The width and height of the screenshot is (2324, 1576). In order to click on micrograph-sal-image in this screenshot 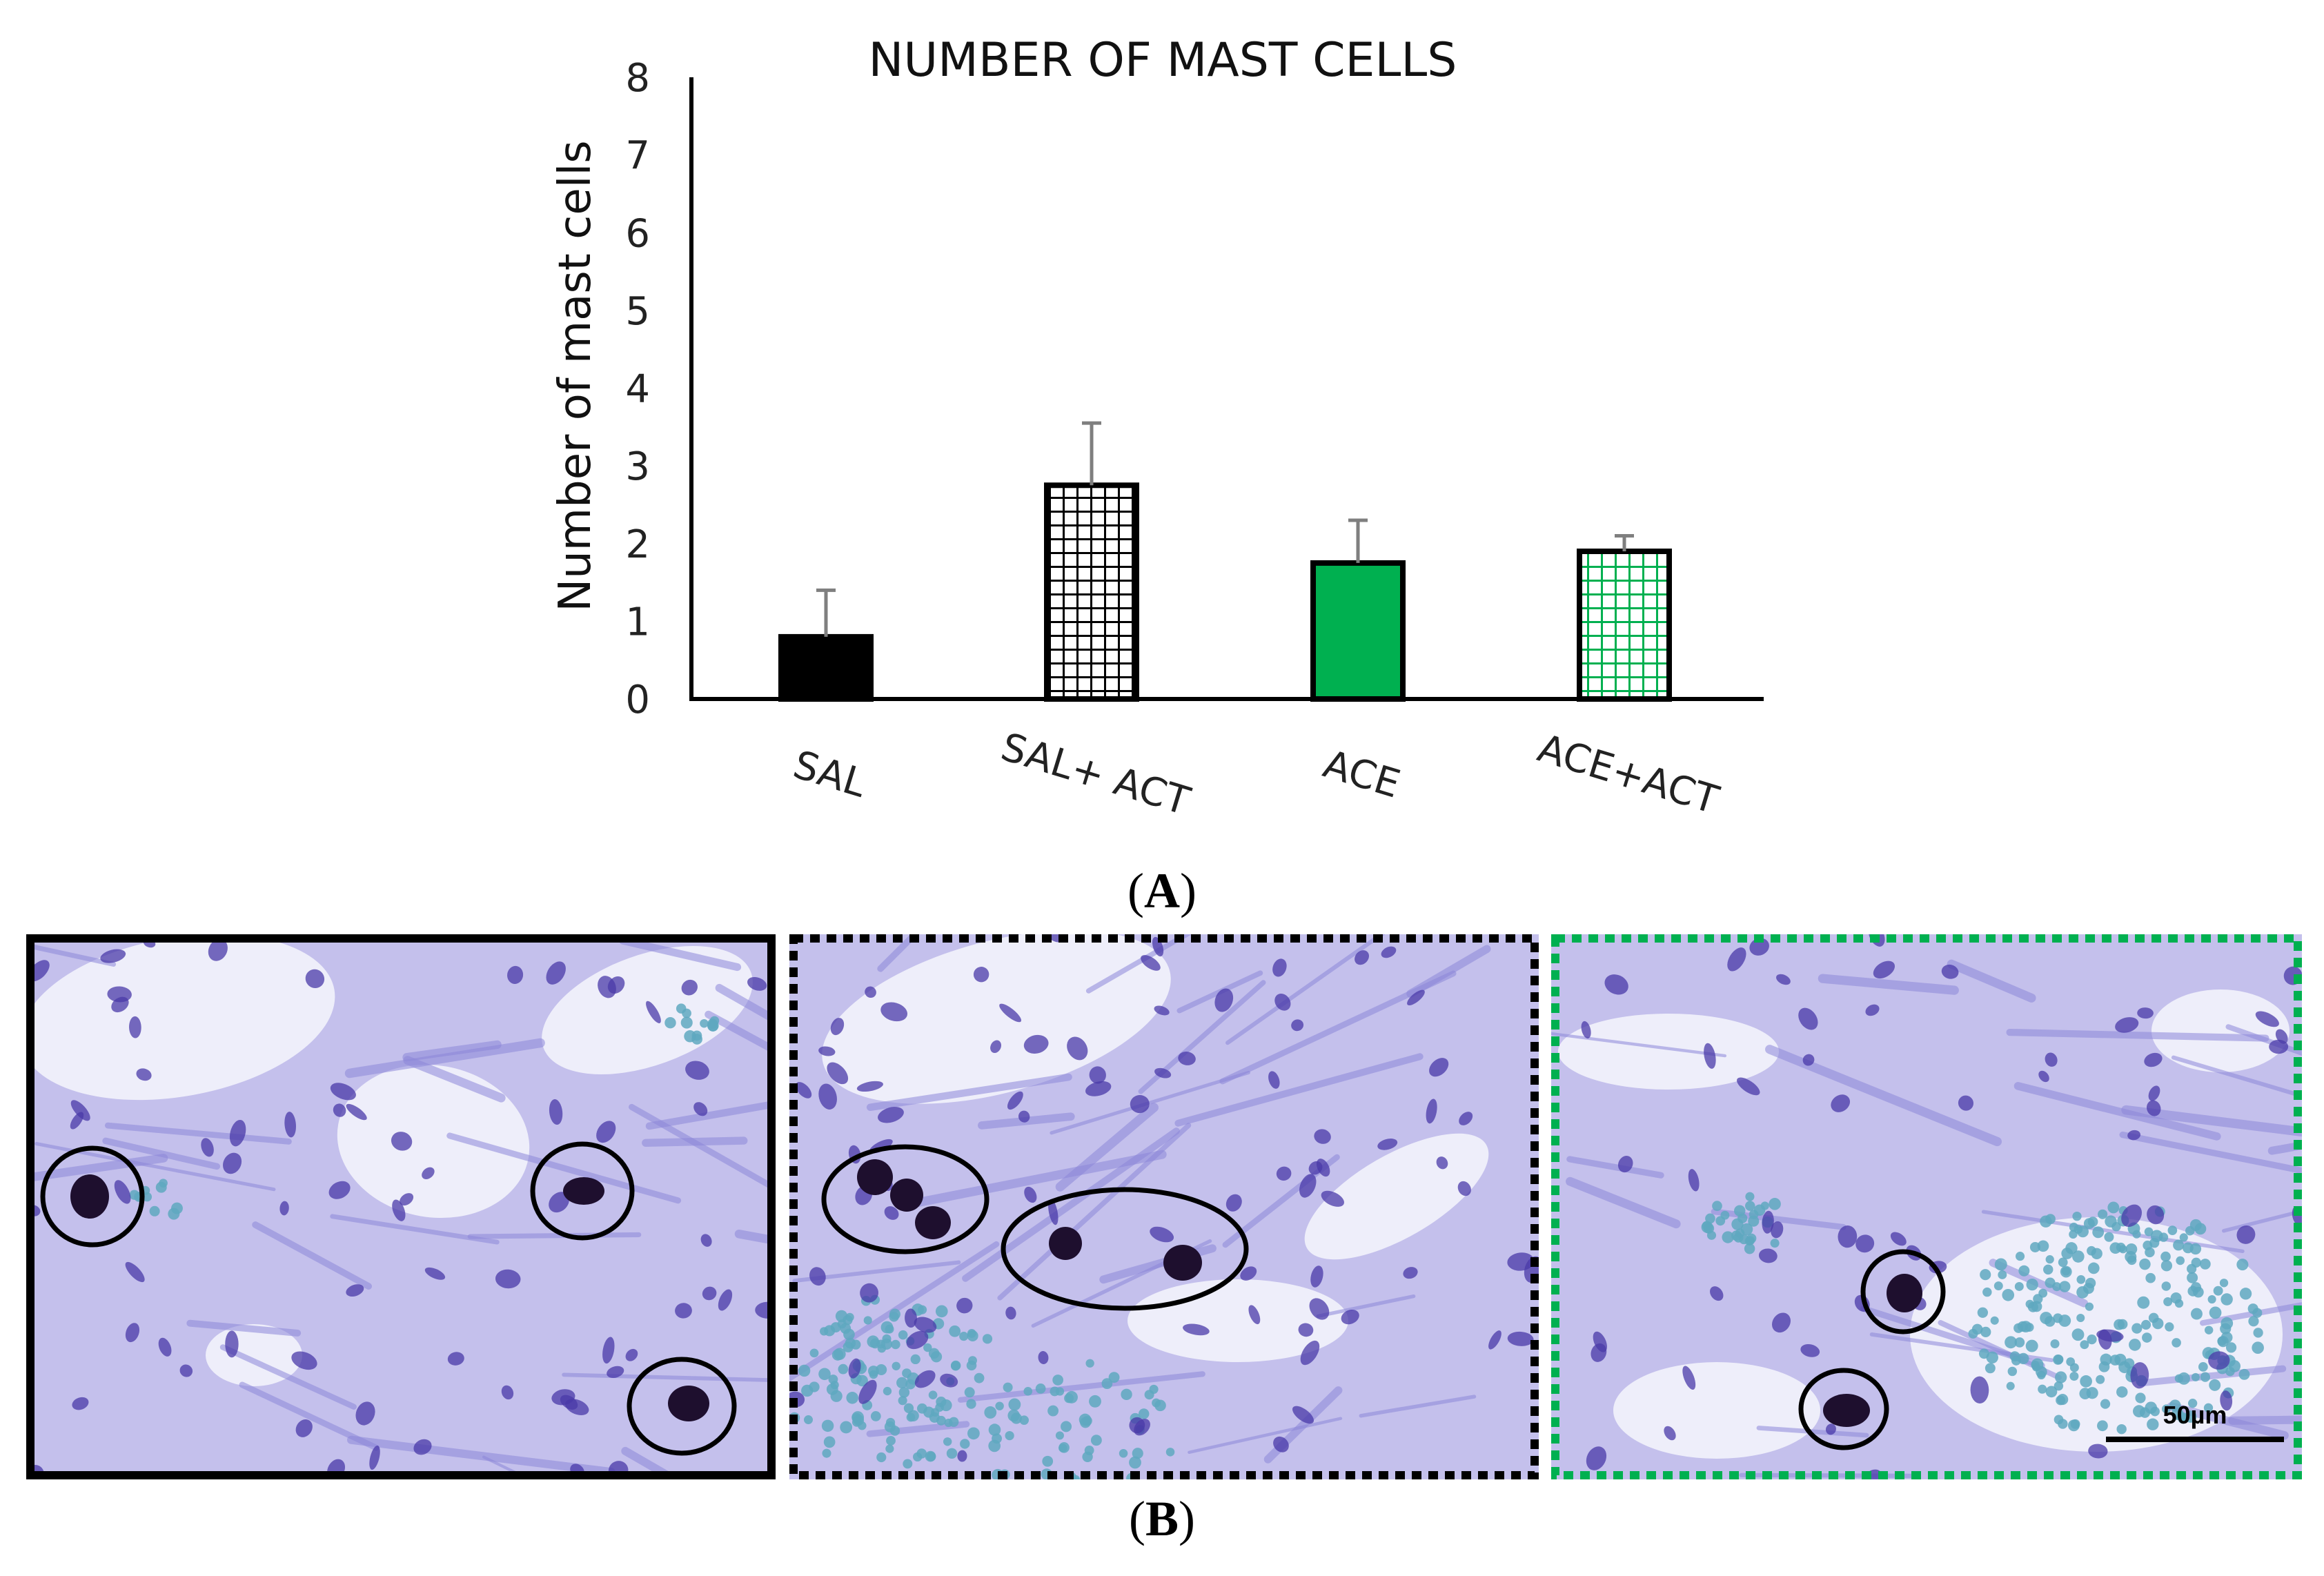, I will do `click(401, 1206)`.